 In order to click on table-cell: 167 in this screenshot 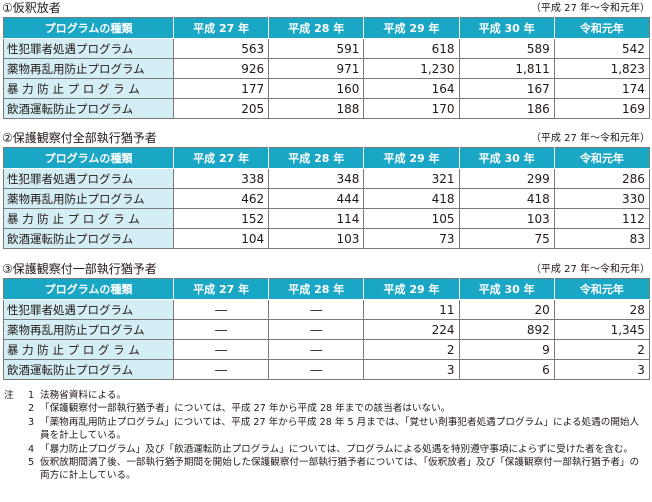, I will do `click(506, 88)`.